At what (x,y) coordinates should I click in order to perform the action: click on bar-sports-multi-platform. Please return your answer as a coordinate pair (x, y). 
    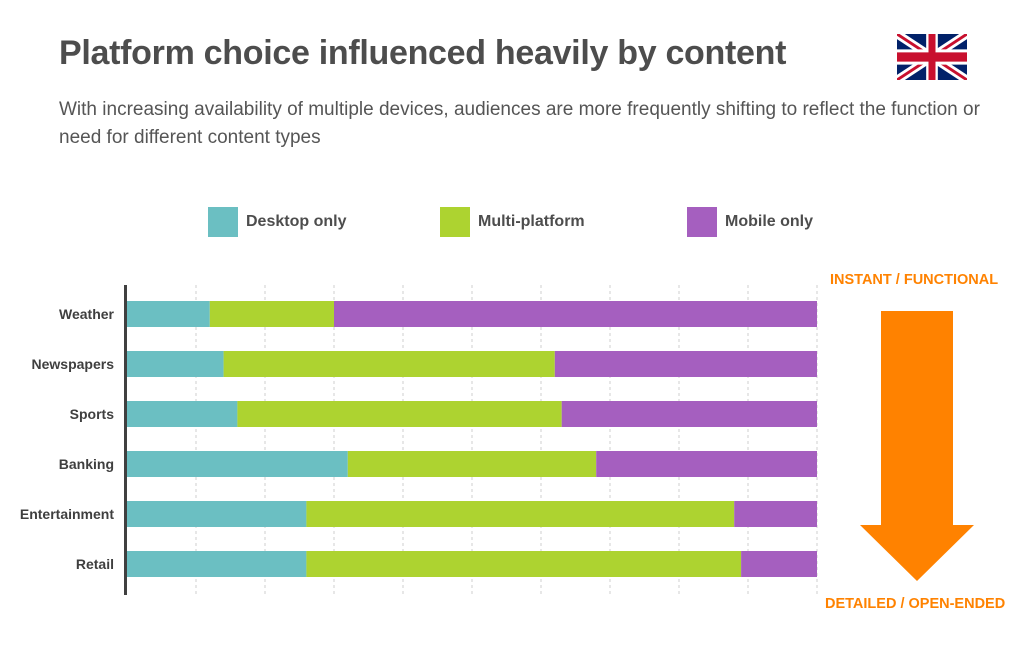
    Looking at the image, I should click on (399, 414).